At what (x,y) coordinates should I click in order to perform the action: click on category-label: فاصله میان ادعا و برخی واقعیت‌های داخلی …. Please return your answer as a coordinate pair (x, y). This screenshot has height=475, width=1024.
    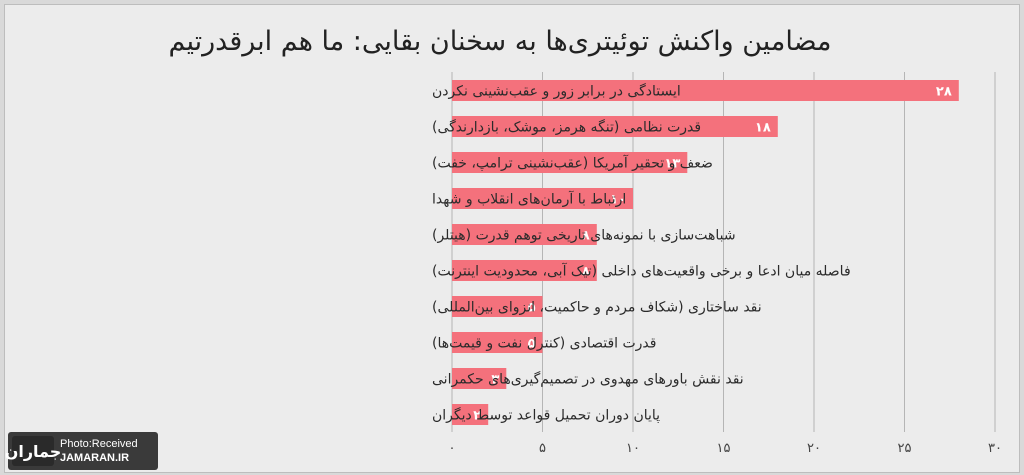
    Looking at the image, I should click on (641, 271).